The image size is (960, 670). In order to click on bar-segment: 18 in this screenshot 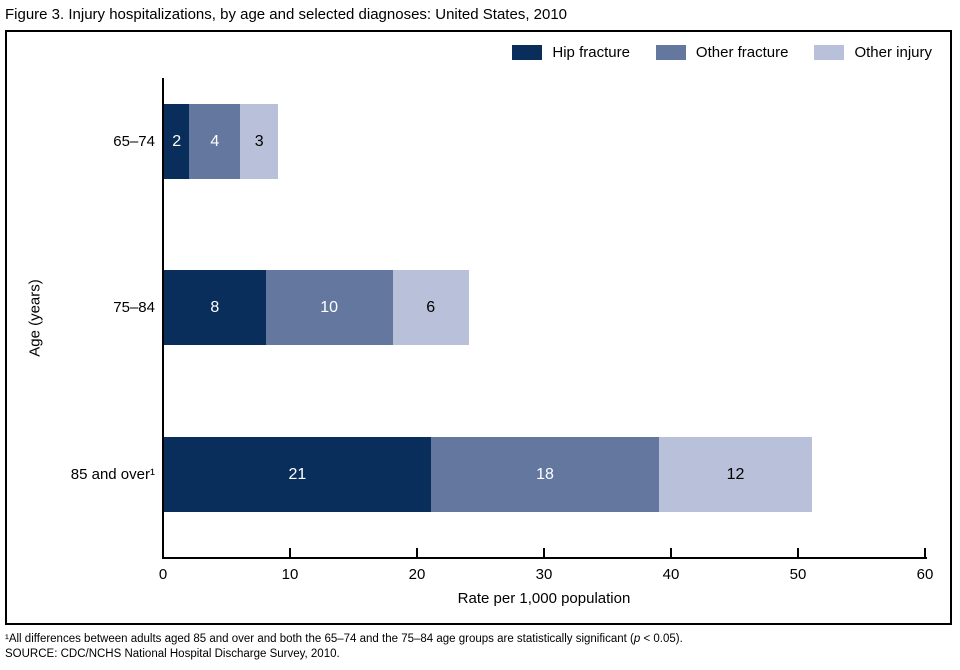, I will do `click(545, 474)`.